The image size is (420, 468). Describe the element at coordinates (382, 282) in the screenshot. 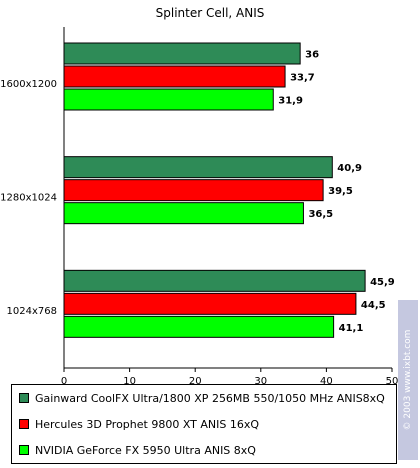

I see `data-label-1024x768-0: 45,9` at that location.